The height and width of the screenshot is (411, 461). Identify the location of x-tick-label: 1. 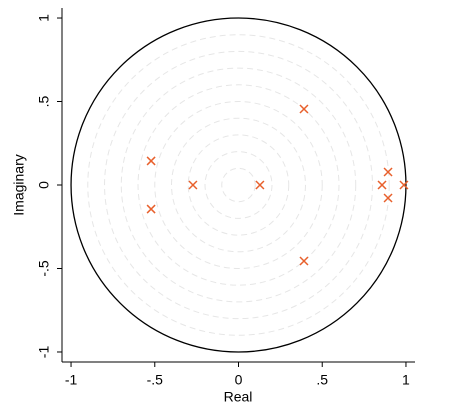
(406, 380).